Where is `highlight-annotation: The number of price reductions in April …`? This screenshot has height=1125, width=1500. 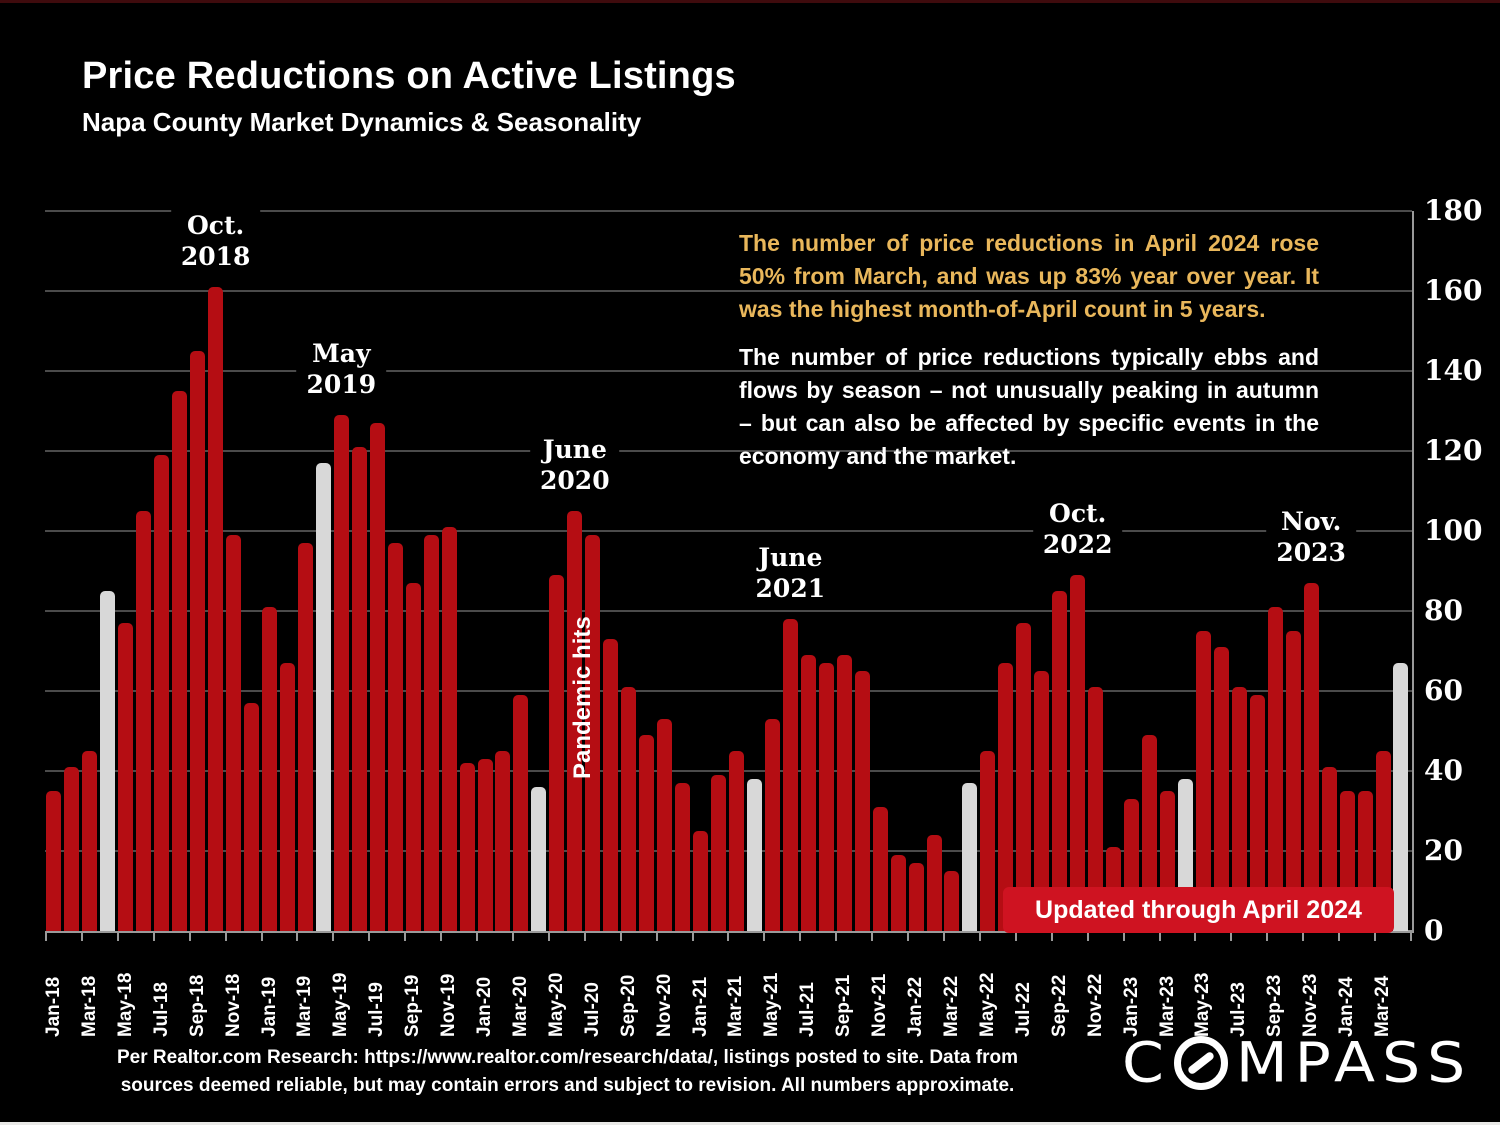 highlight-annotation: The number of price reductions in April … is located at coordinates (1029, 276).